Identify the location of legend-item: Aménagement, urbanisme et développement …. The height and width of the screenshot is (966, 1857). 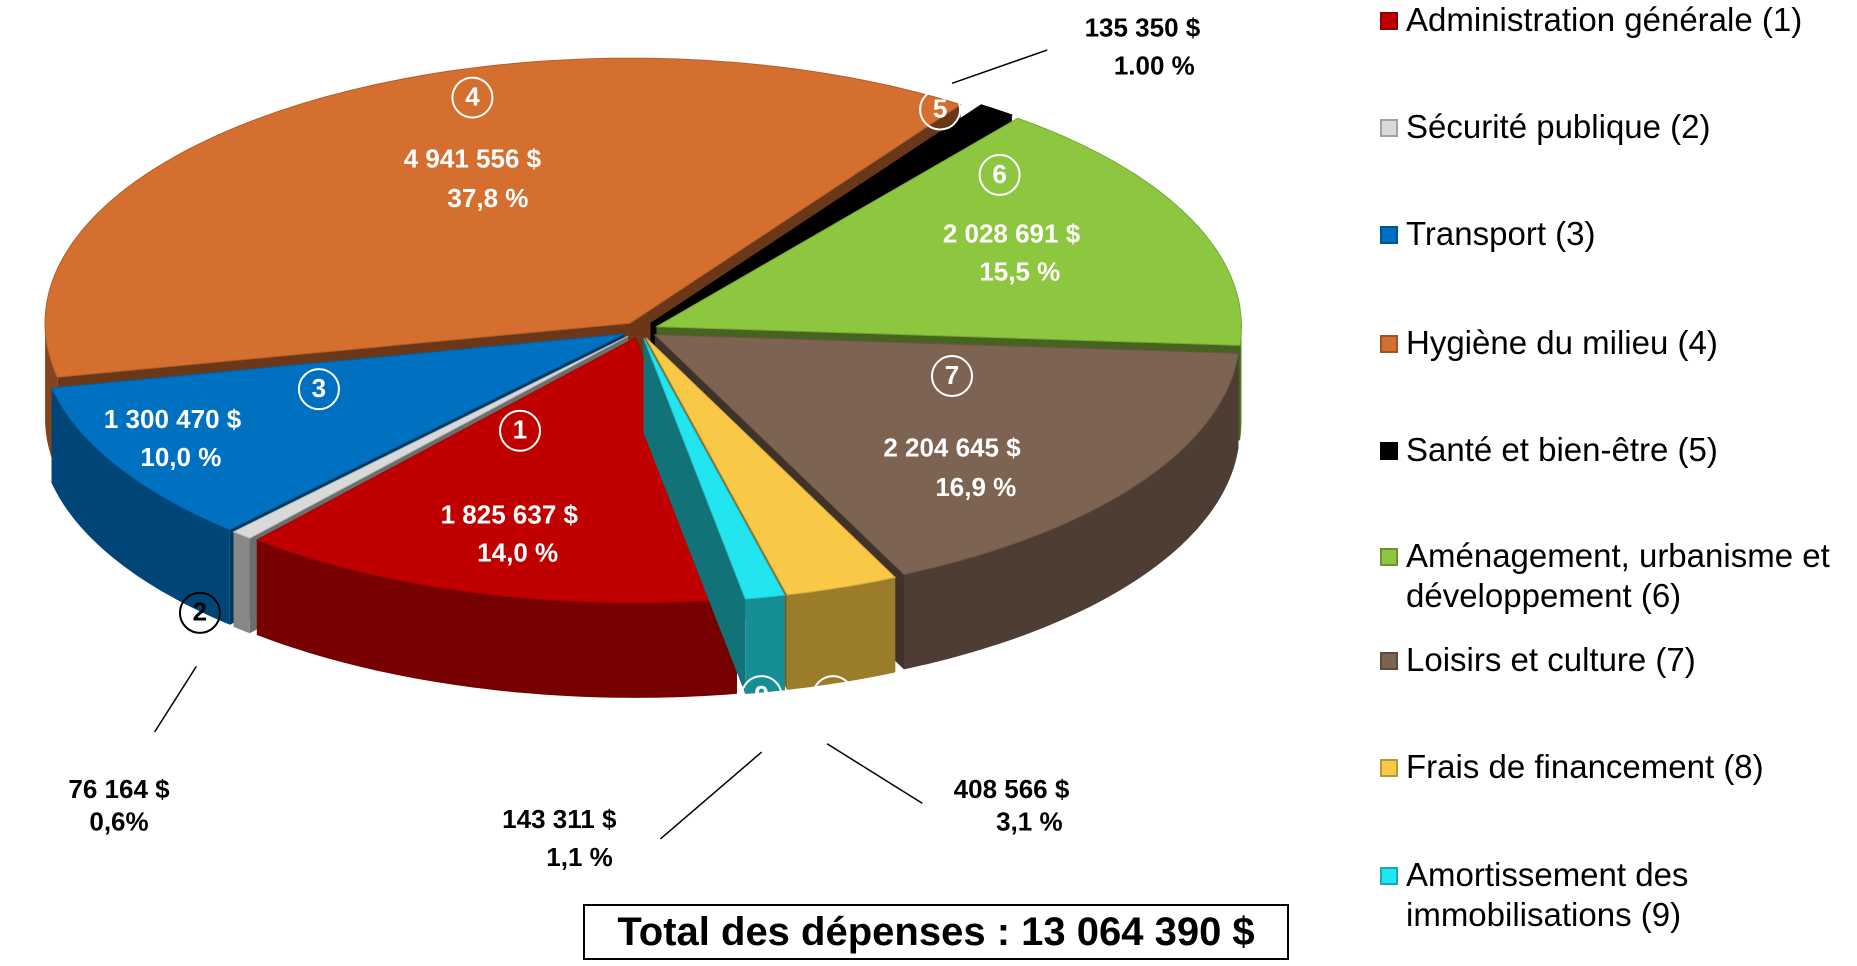
(1613, 576).